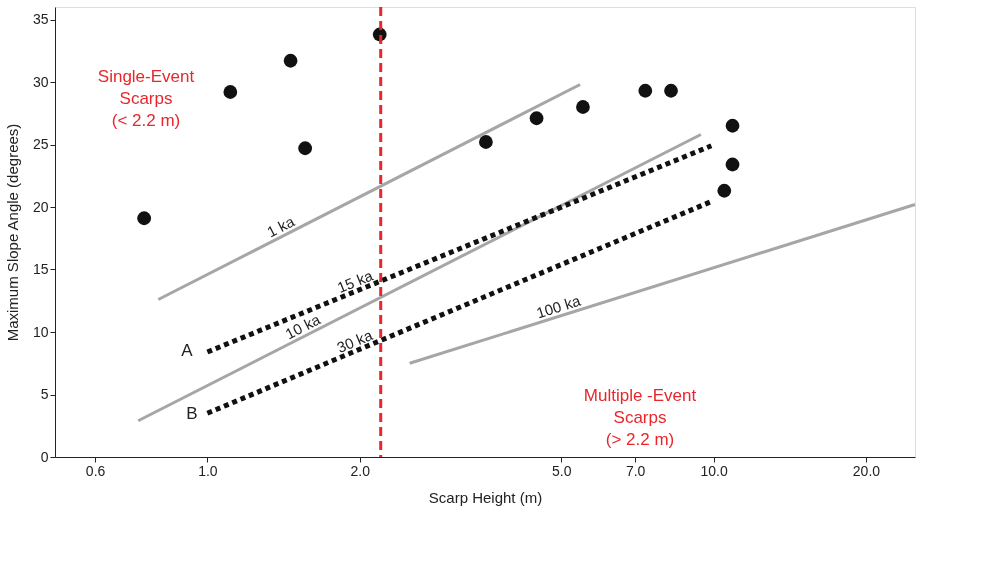 The image size is (1004, 582). What do you see at coordinates (44, 456) in the screenshot?
I see `y-tick-label: 0` at bounding box center [44, 456].